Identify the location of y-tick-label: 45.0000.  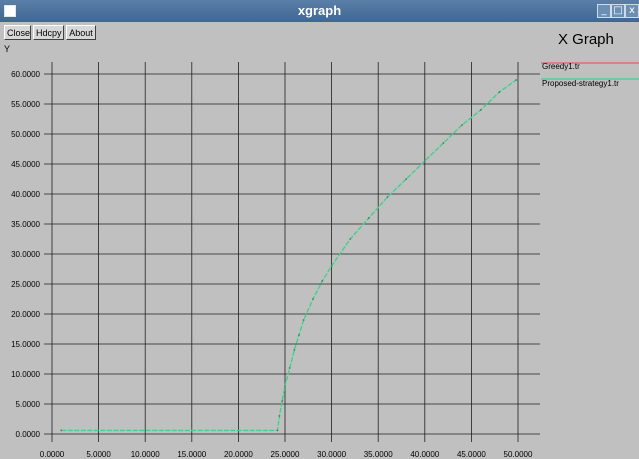
(25, 164).